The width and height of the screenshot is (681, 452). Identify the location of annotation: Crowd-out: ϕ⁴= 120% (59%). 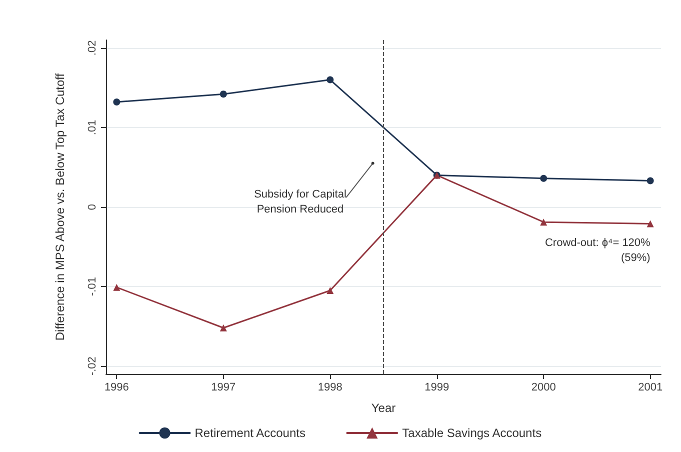
(597, 250).